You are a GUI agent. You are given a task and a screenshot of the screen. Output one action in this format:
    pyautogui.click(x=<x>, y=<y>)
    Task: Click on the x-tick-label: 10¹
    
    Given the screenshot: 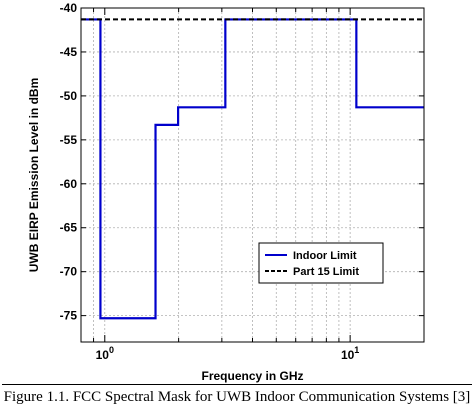 What is the action you would take?
    pyautogui.click(x=350, y=353)
    